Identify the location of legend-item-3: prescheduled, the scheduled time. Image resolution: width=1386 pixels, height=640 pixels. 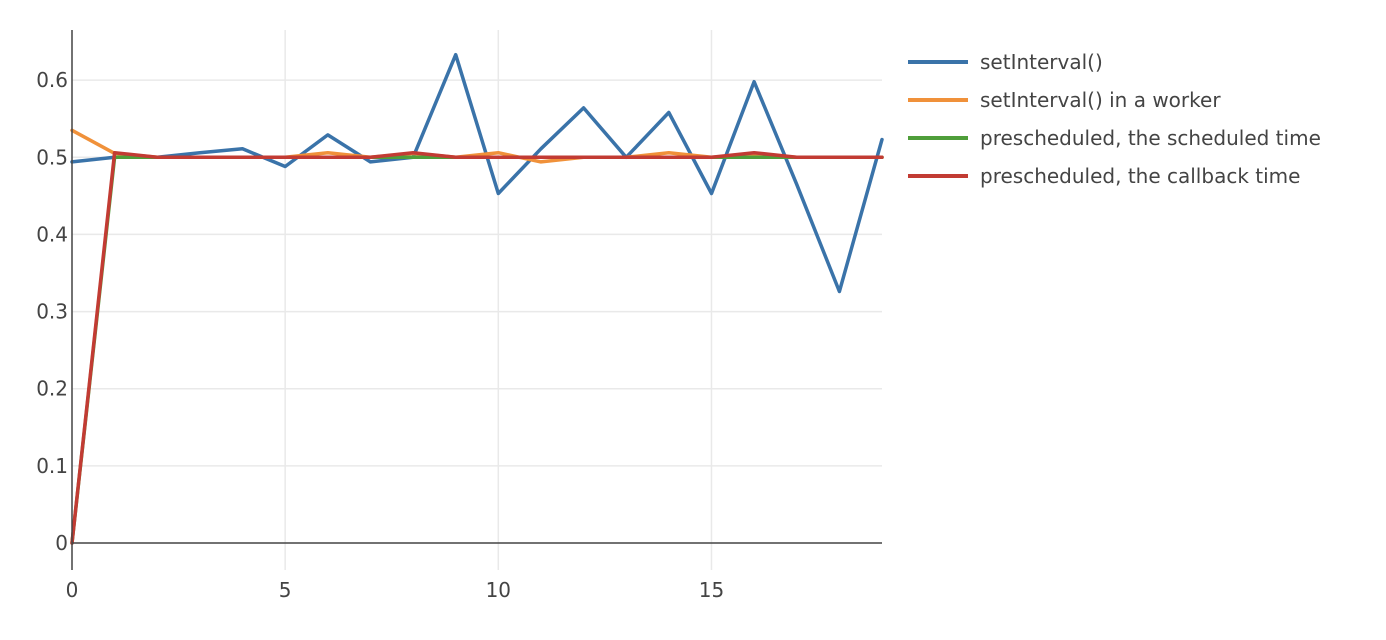
(1114, 138).